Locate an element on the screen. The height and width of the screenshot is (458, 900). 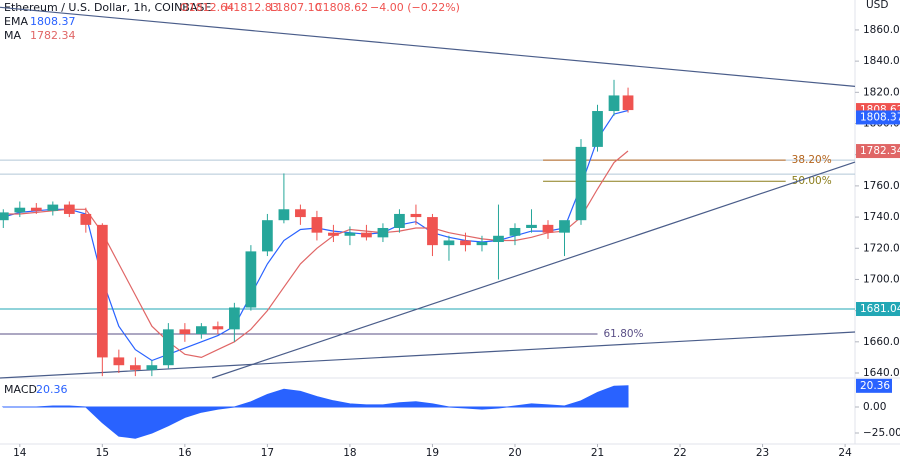
currency: USD is located at coordinates (877, 5).